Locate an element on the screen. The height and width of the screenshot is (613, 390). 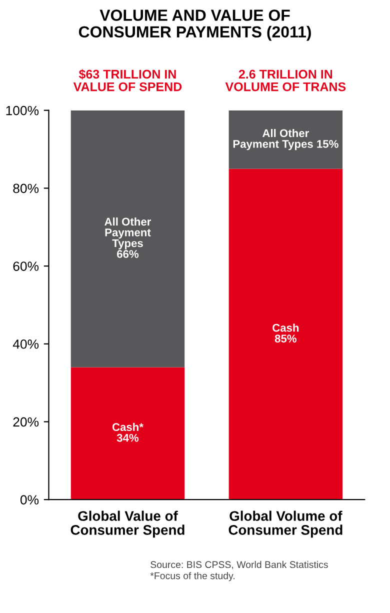
data-label: All Other Payment Types 15% is located at coordinates (285, 139).